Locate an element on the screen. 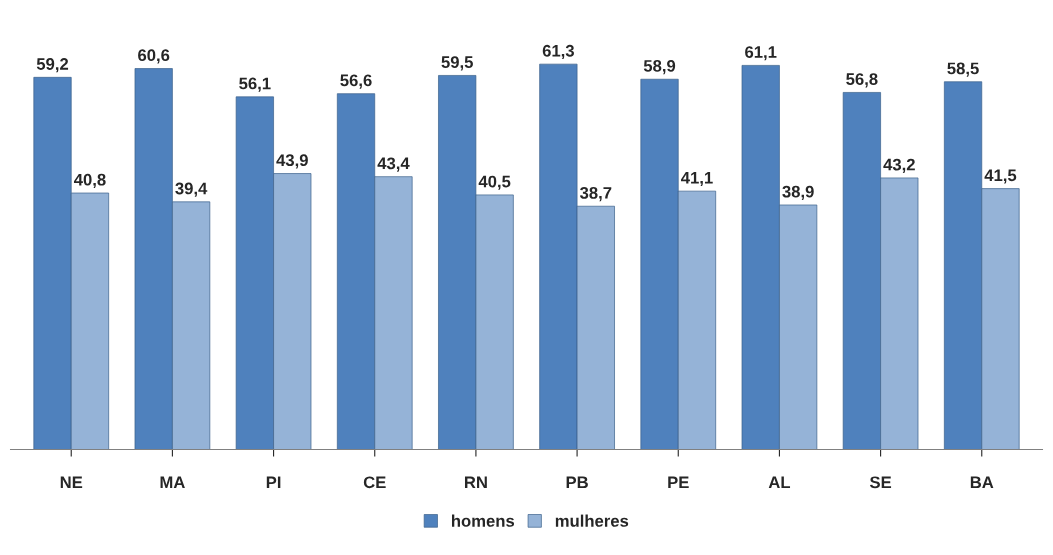 The image size is (1053, 555). data-label: 38,9 is located at coordinates (798, 192).